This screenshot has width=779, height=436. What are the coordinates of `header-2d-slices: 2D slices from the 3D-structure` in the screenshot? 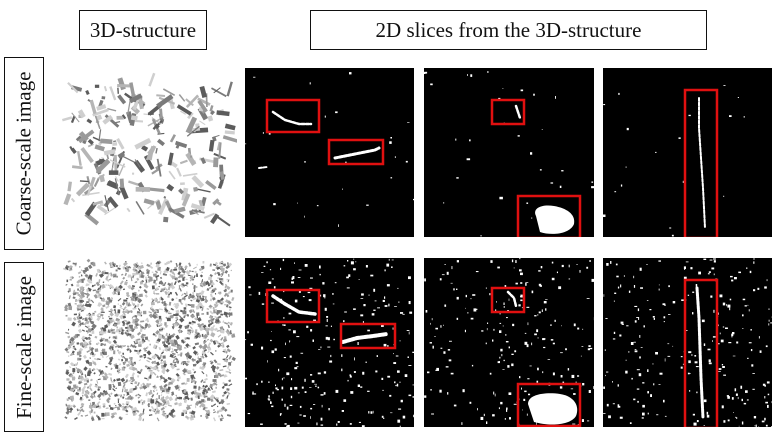 It's located at (508, 30).